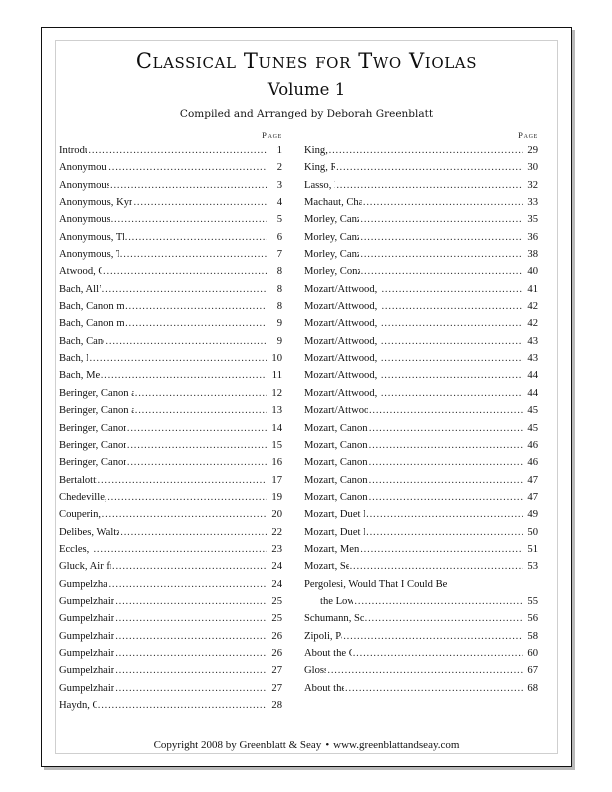  I want to click on toc-entry: Mozart/Attwood, Unison Canon 45, so click(422, 410).